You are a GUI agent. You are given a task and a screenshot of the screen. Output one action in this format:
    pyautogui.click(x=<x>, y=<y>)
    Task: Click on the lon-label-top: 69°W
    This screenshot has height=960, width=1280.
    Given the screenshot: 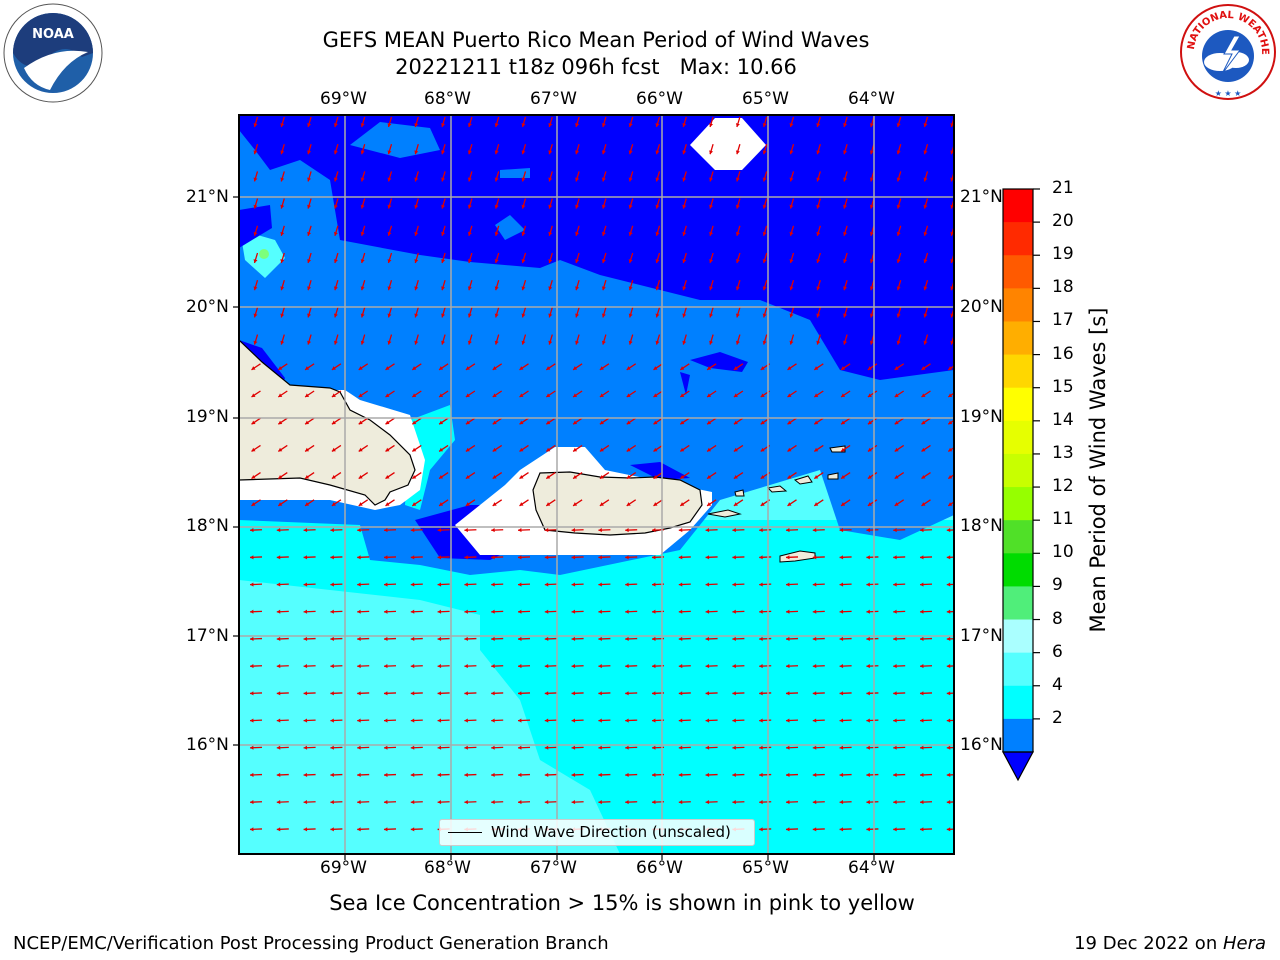 What is the action you would take?
    pyautogui.click(x=343, y=99)
    